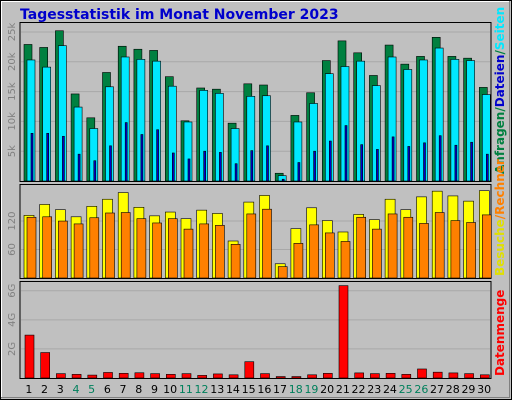 The width and height of the screenshot is (512, 400). I want to click on legend-entry: Datenmenge, so click(500, 333).